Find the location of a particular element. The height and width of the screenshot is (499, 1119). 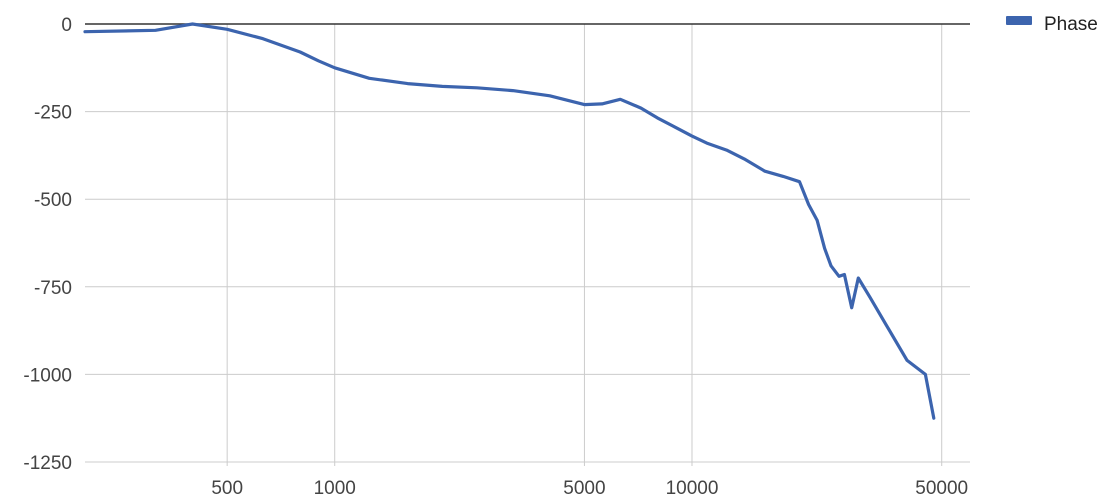

y-tick-label--250: -250 is located at coordinates (53, 113).